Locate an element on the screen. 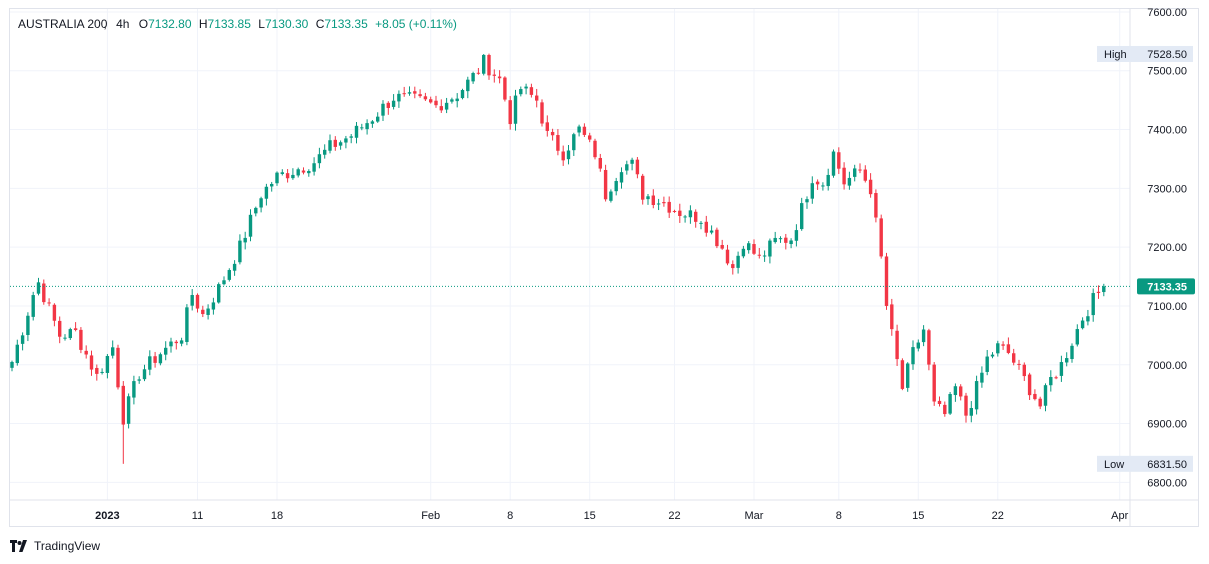  high-key: H is located at coordinates (203, 24).